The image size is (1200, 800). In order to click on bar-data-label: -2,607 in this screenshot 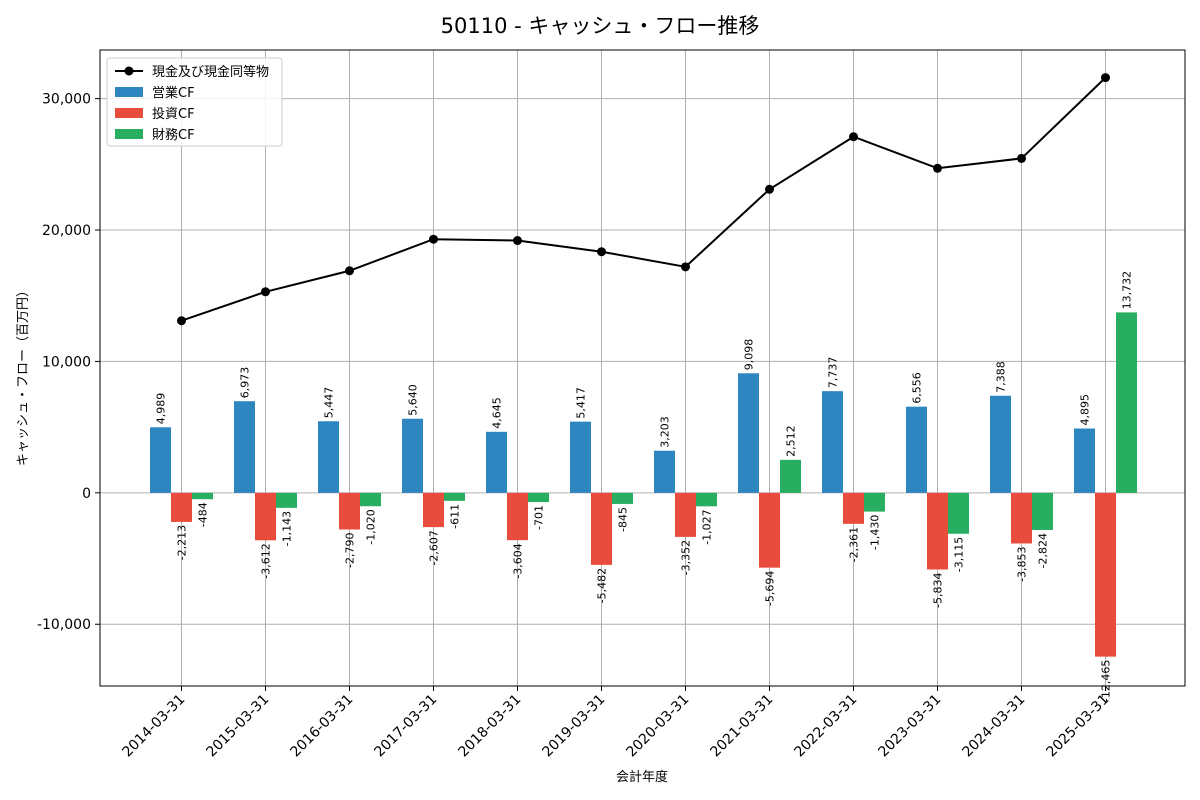, I will do `click(434, 547)`.